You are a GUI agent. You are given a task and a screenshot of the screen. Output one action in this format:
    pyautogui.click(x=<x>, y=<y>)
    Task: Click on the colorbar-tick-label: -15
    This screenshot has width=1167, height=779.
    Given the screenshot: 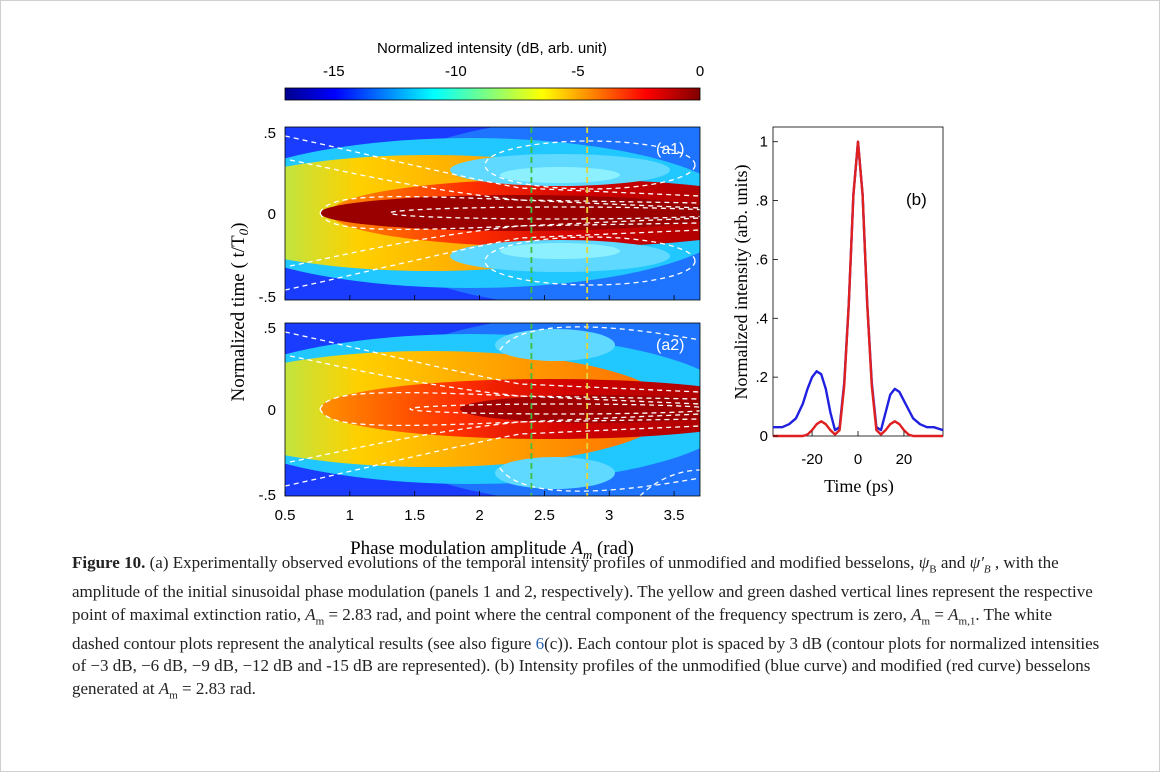 What is the action you would take?
    pyautogui.click(x=334, y=71)
    